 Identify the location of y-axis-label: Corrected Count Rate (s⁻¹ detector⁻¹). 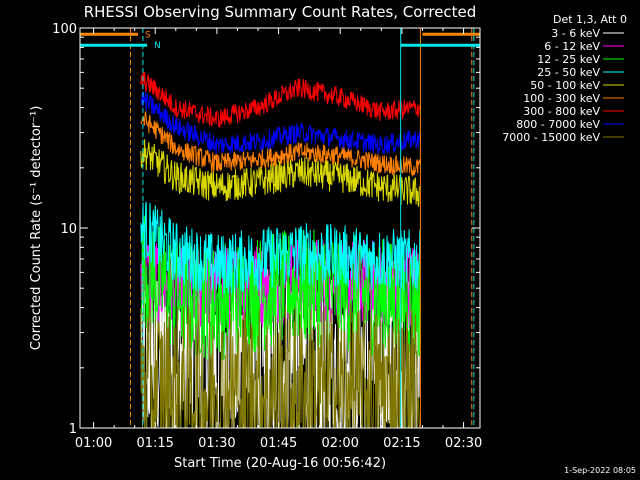
(36, 228).